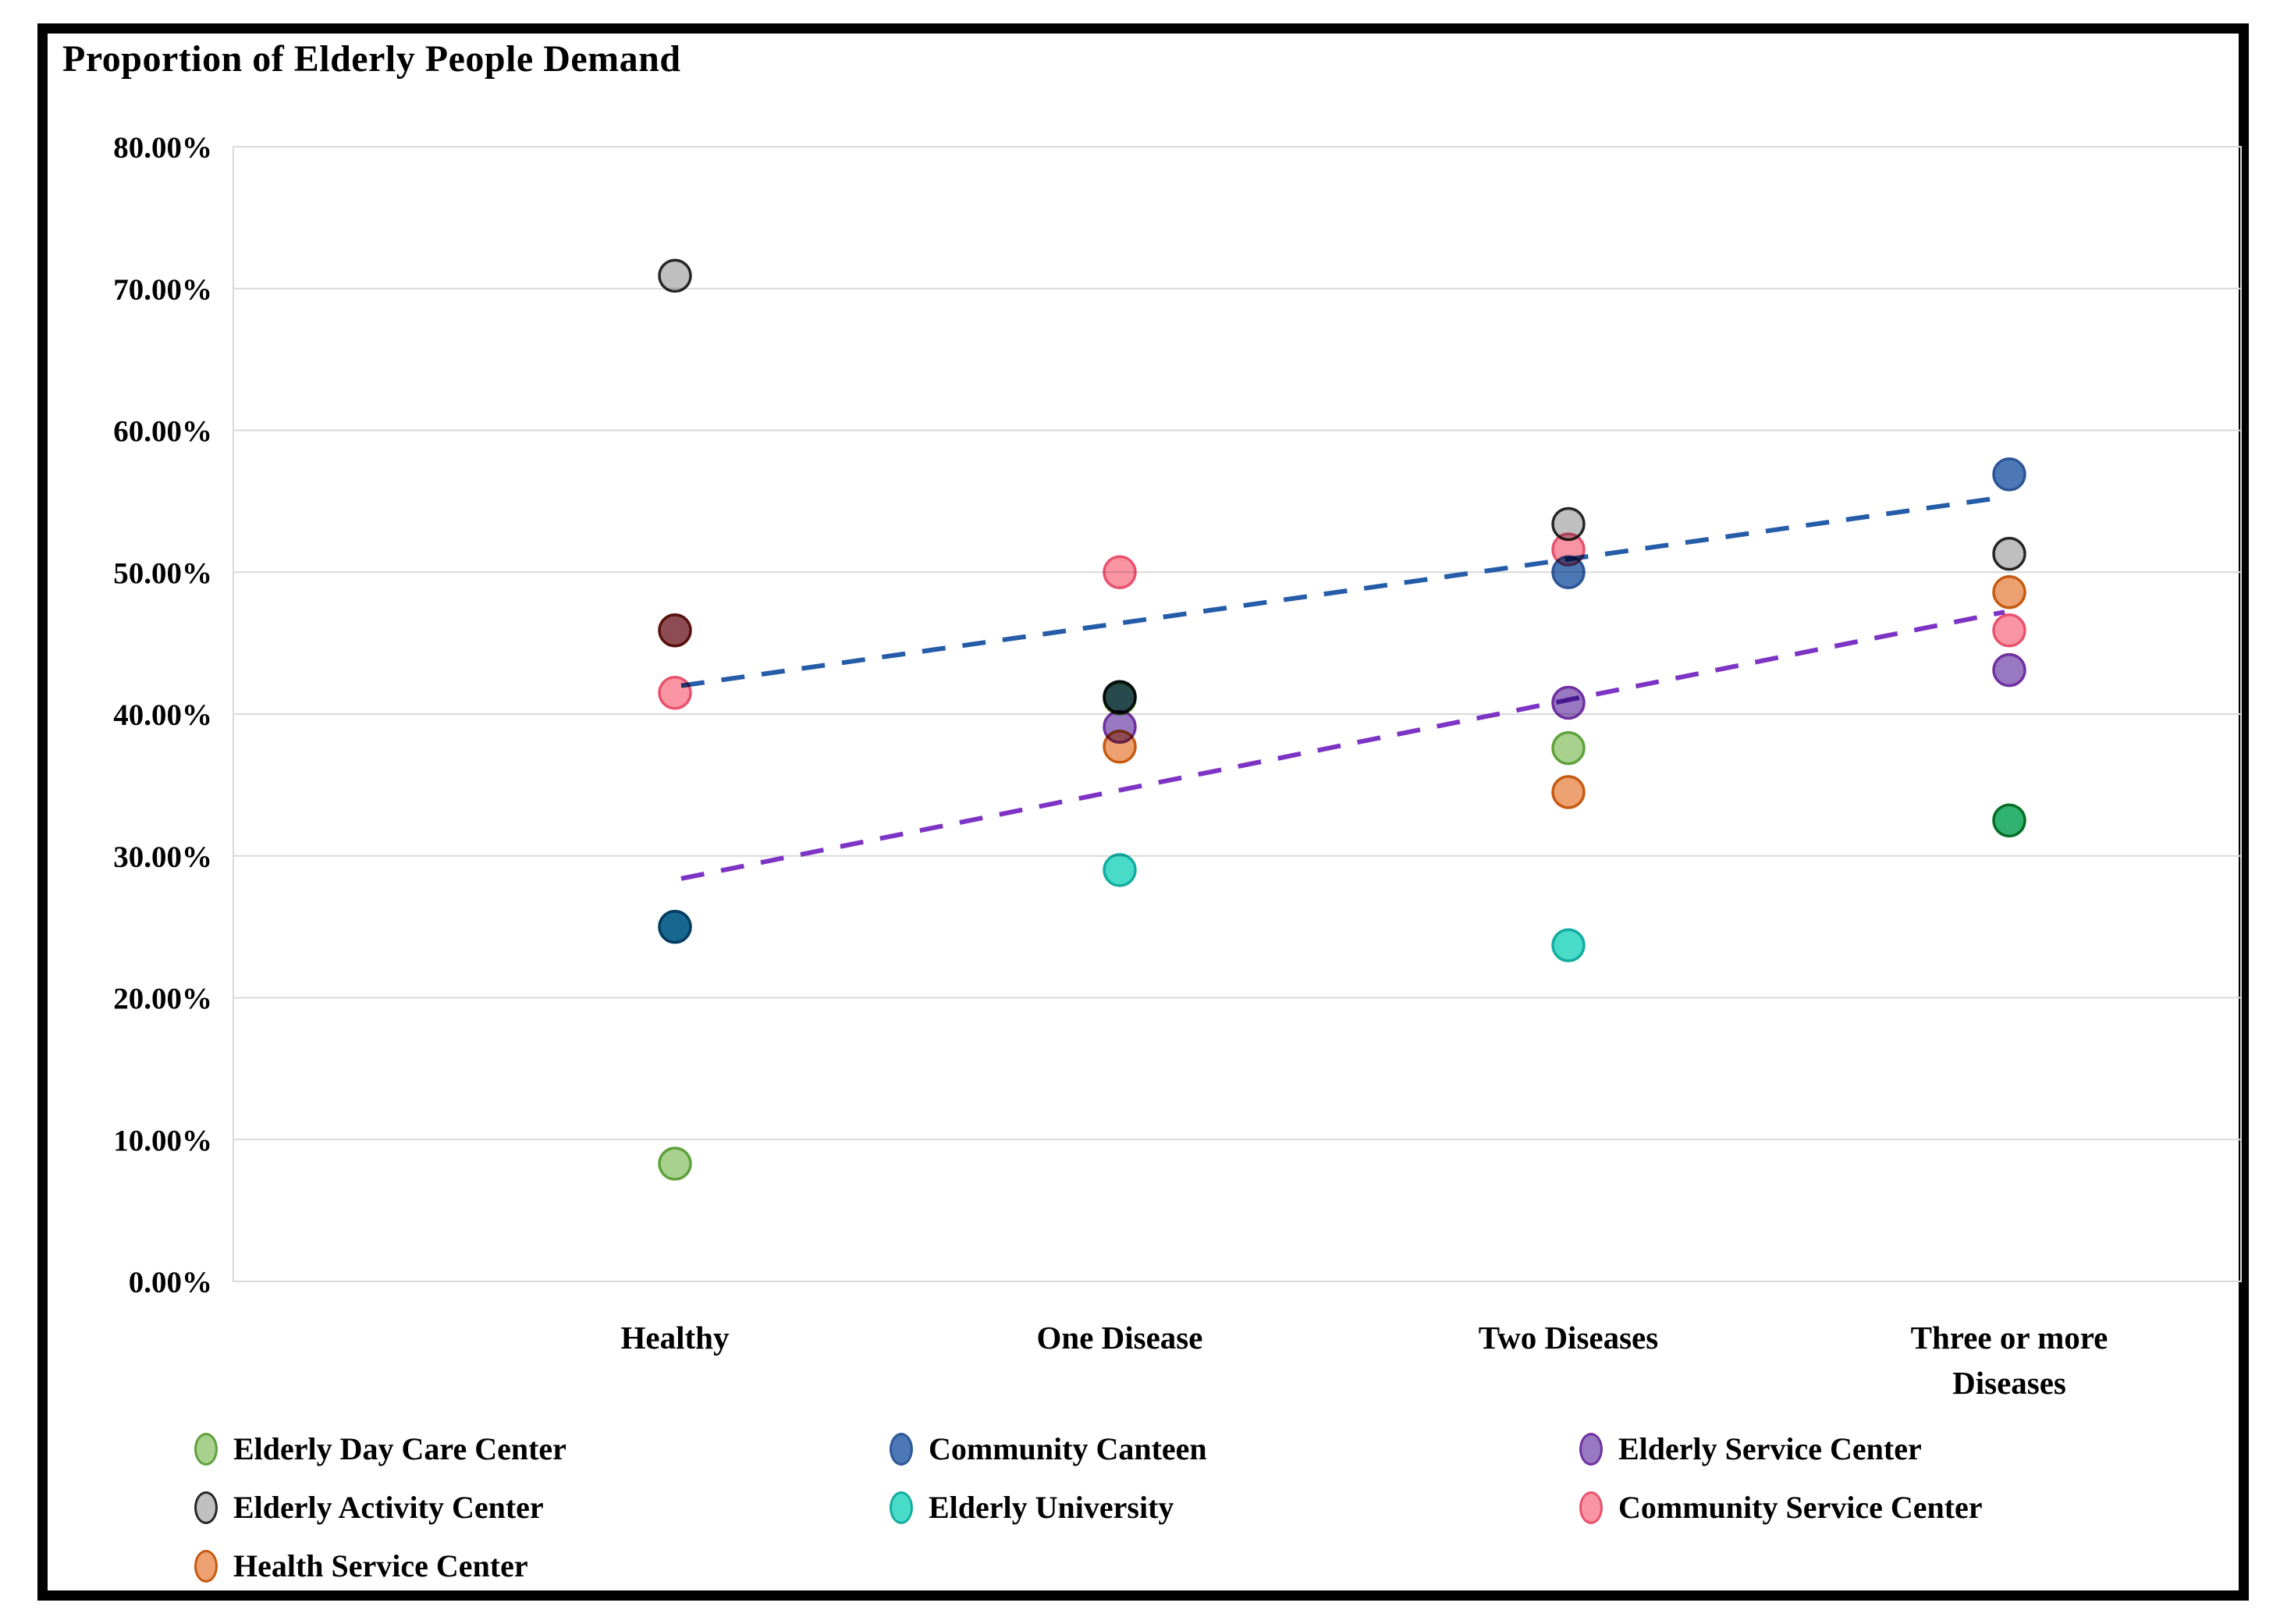 This screenshot has height=1624, width=2273. Describe the element at coordinates (675, 1338) in the screenshot. I see `x-tick-label: Healthy` at that location.